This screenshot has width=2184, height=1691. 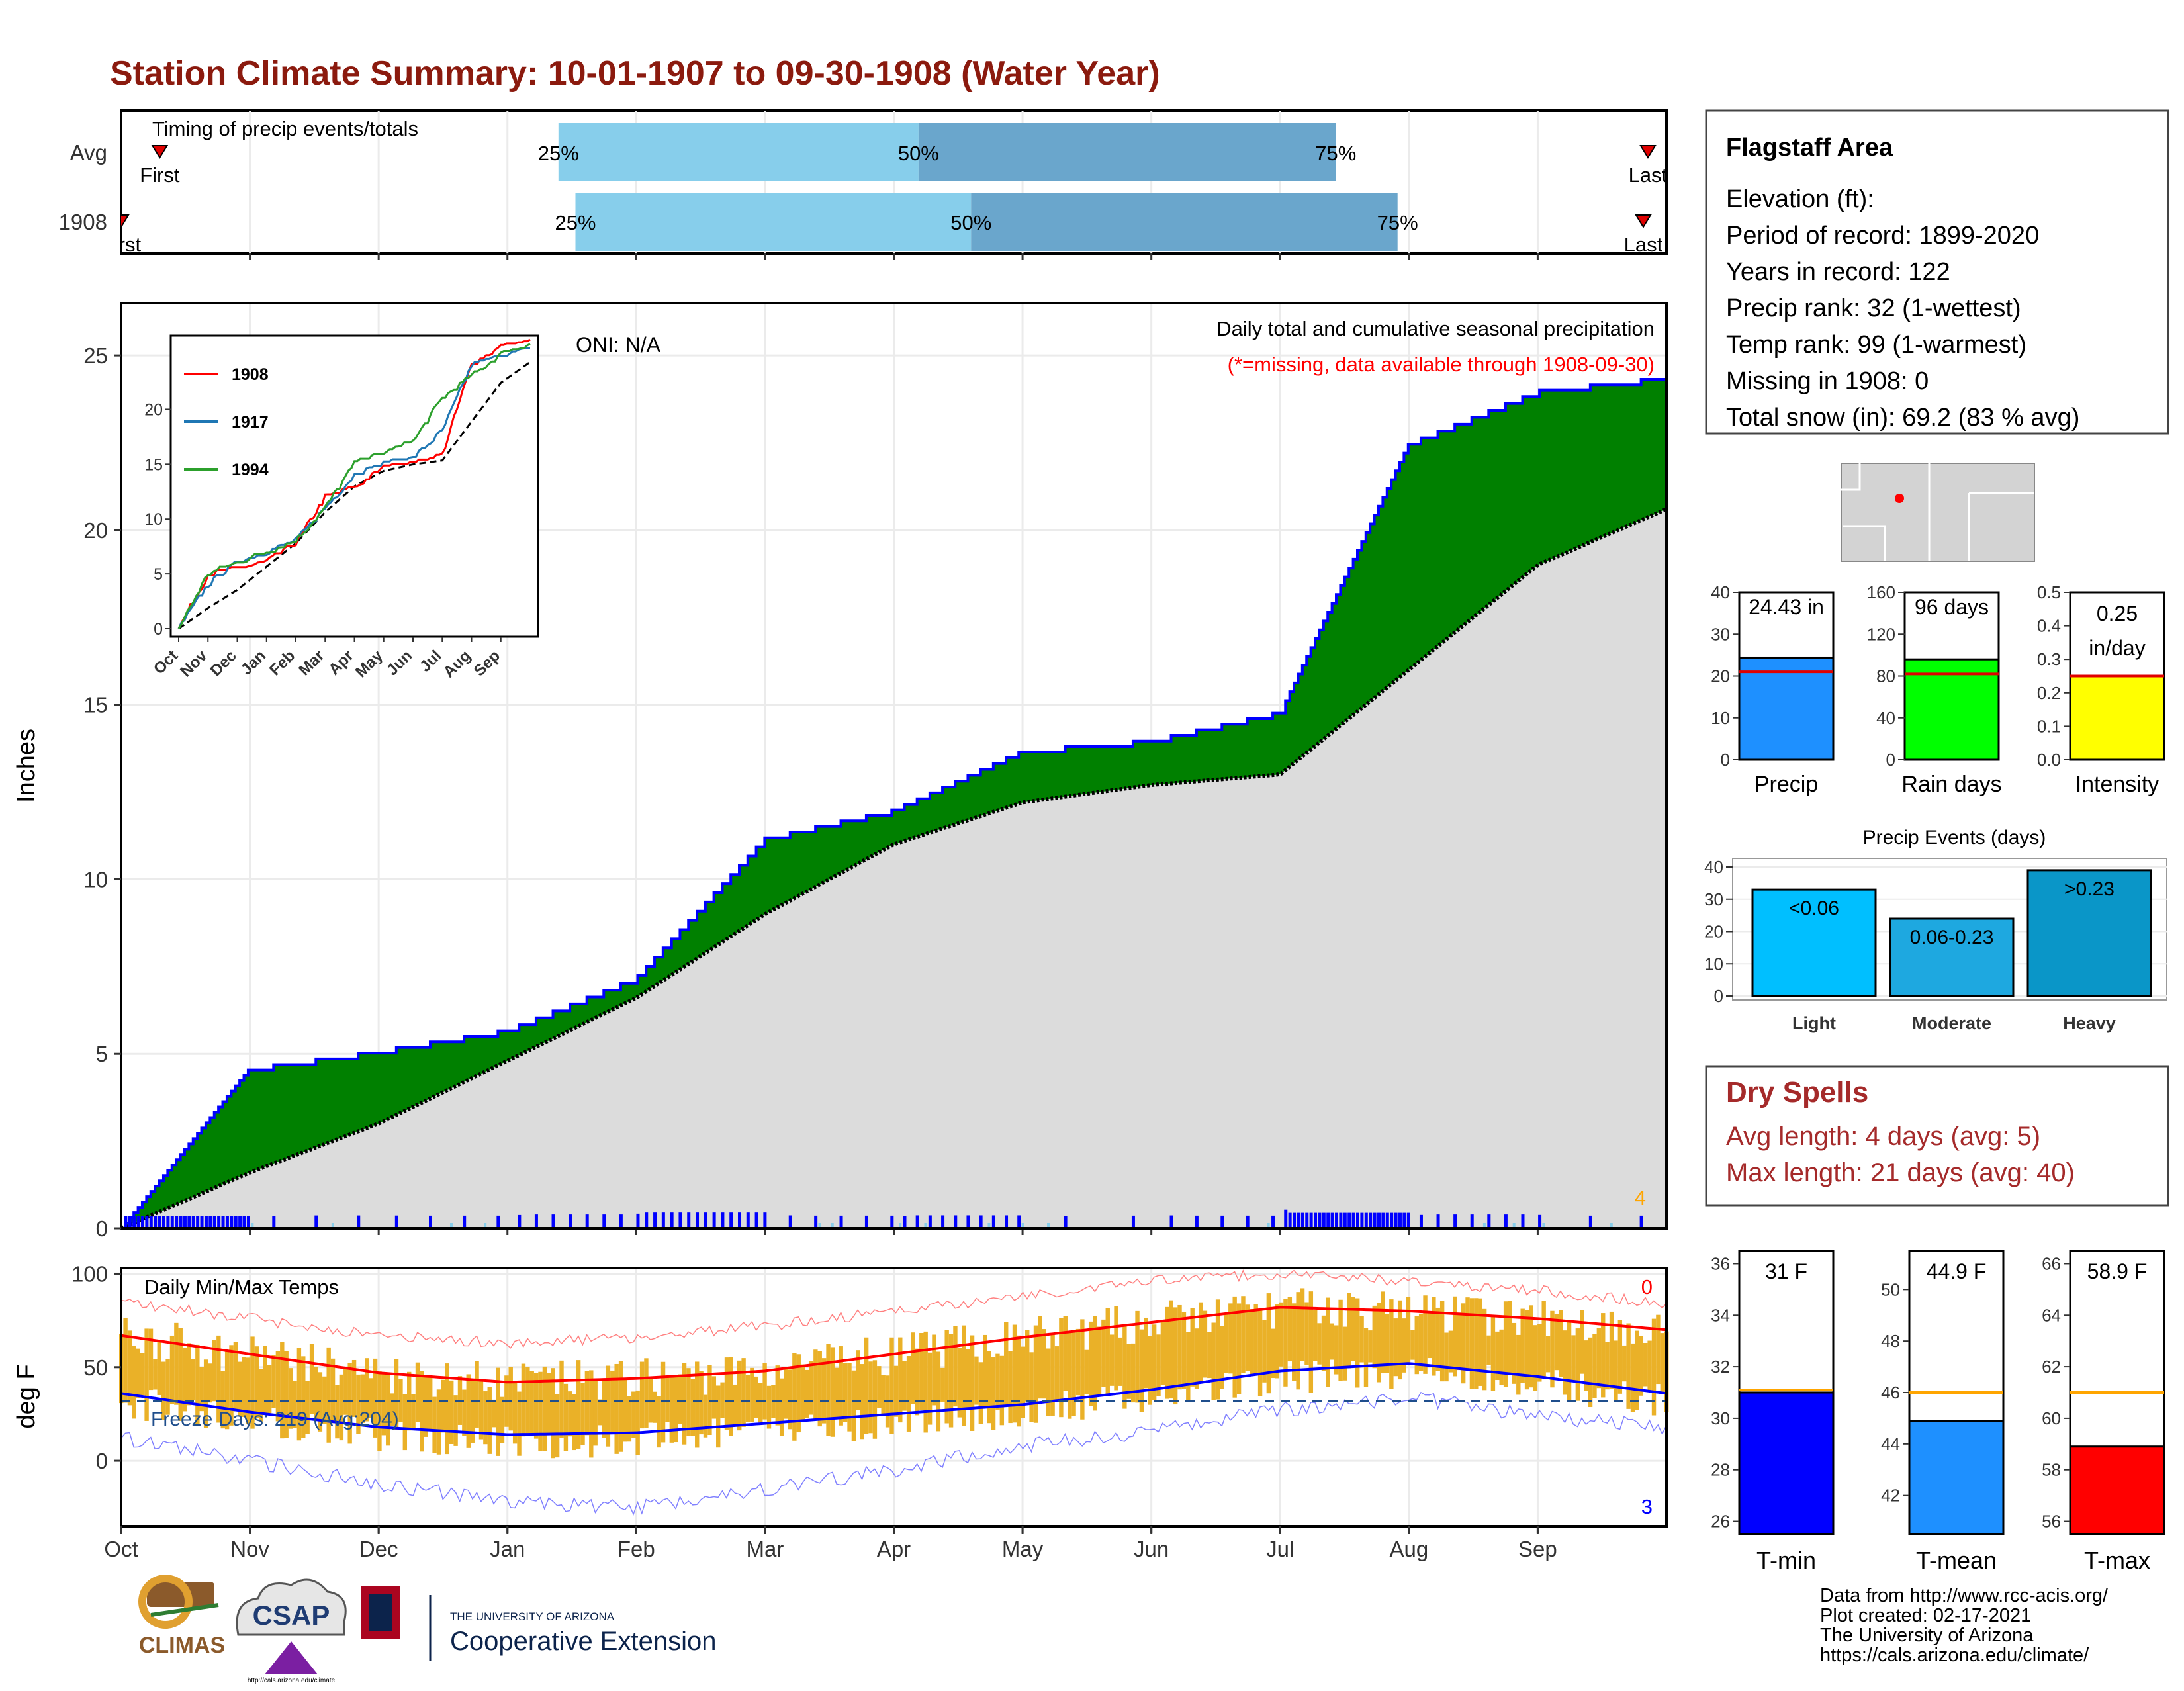 What do you see at coordinates (2051, 1263) in the screenshot?
I see `y-tick-label: 66` at bounding box center [2051, 1263].